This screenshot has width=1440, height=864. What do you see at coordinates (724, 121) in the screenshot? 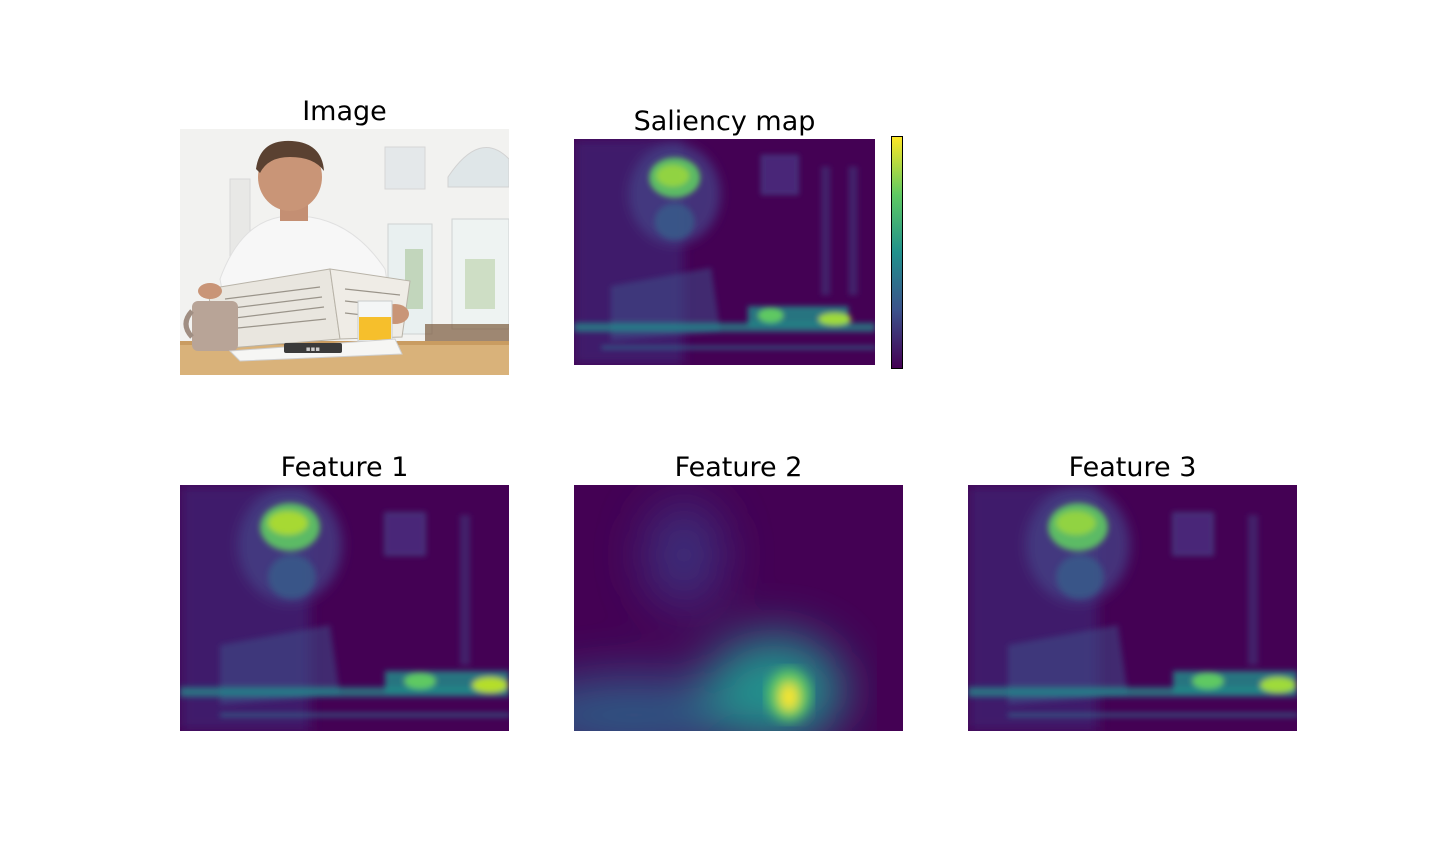
I see `saliency-panel-title: Saliency map` at bounding box center [724, 121].